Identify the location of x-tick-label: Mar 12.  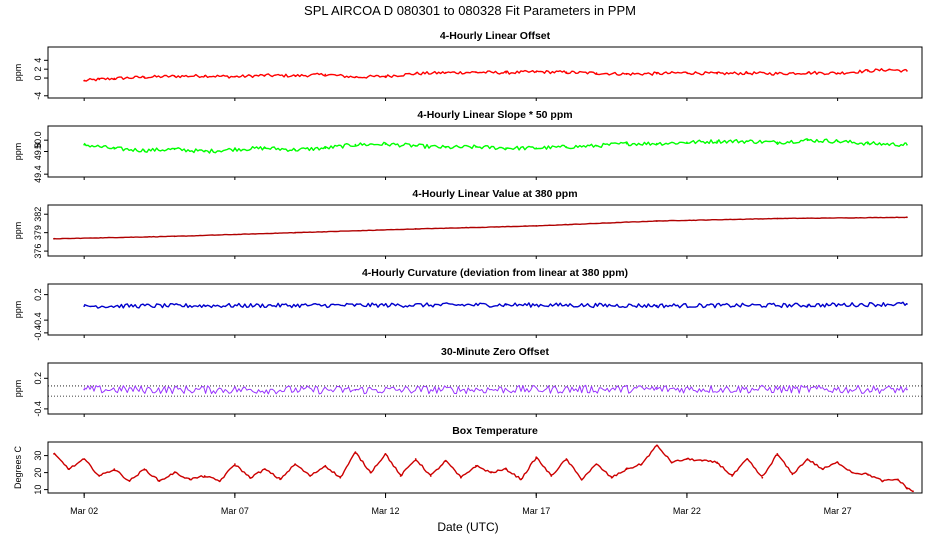
(386, 511).